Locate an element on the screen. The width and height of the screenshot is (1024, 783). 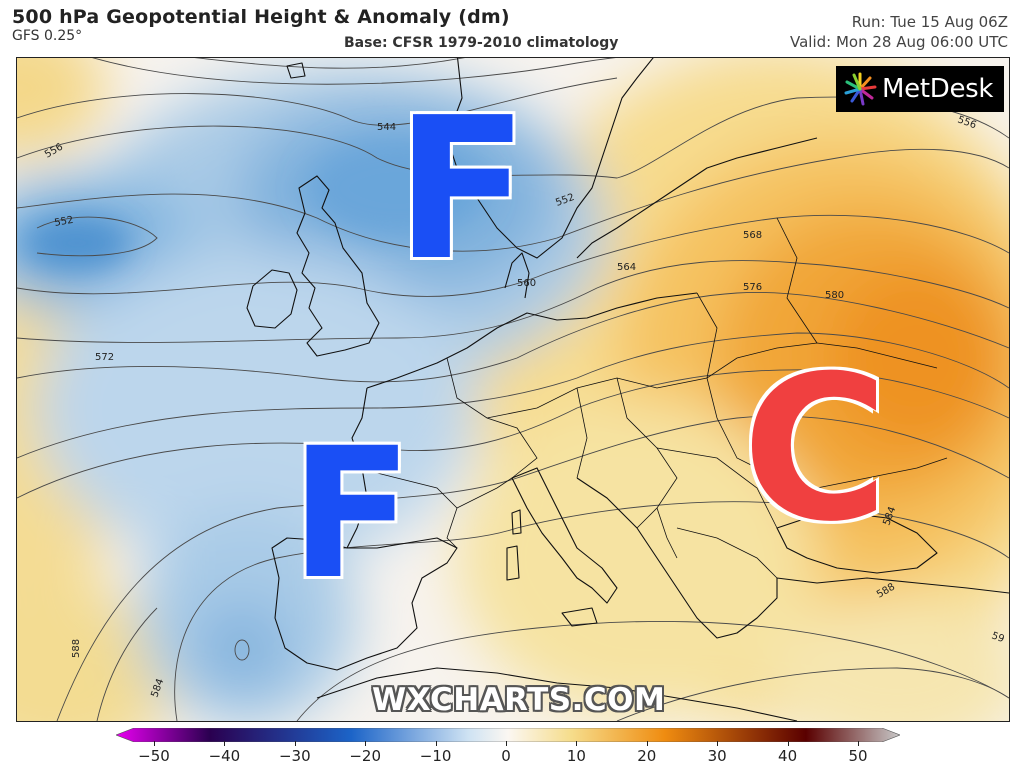
colorbar-gradient is located at coordinates (508, 735).